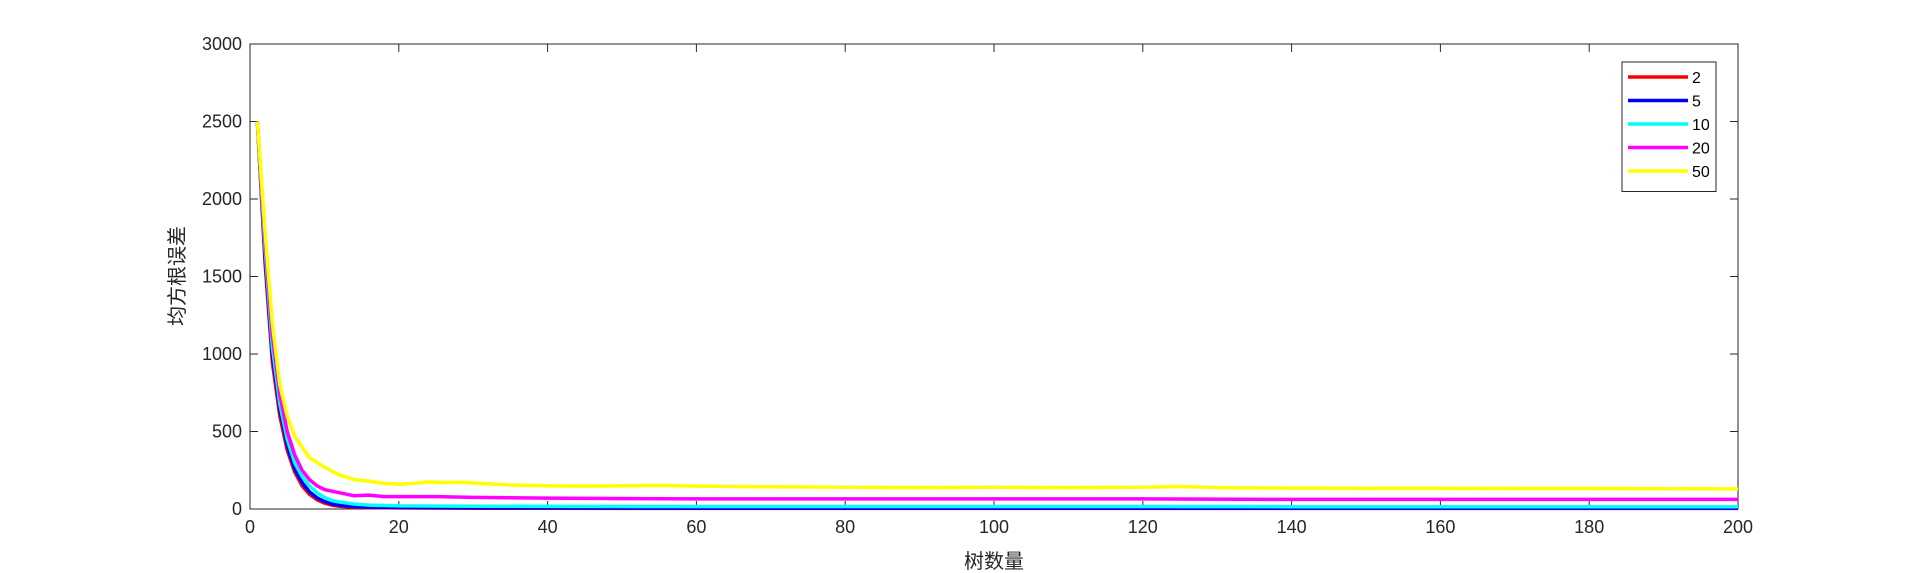 The height and width of the screenshot is (573, 1920). I want to click on legend-label: 50, so click(1701, 172).